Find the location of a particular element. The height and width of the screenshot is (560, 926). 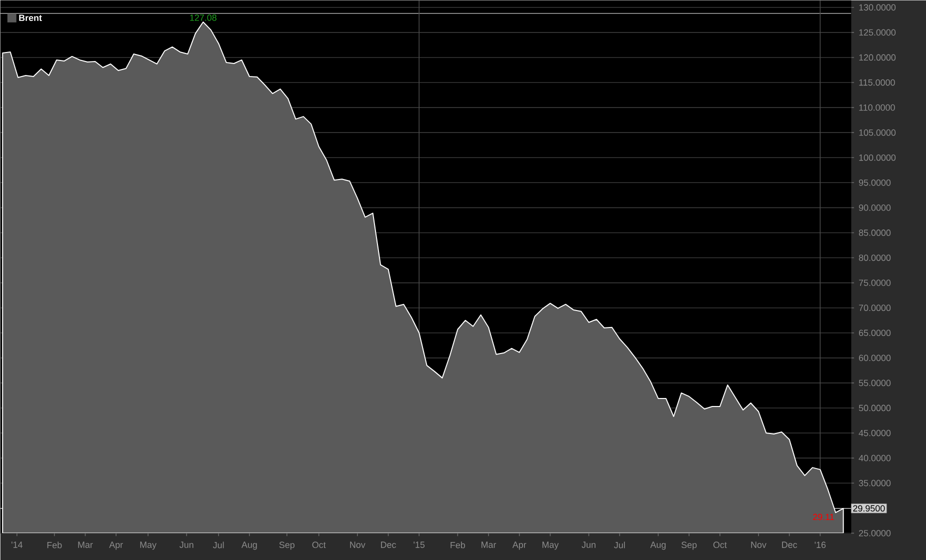

y-tick-label: 100.0000 is located at coordinates (877, 157).